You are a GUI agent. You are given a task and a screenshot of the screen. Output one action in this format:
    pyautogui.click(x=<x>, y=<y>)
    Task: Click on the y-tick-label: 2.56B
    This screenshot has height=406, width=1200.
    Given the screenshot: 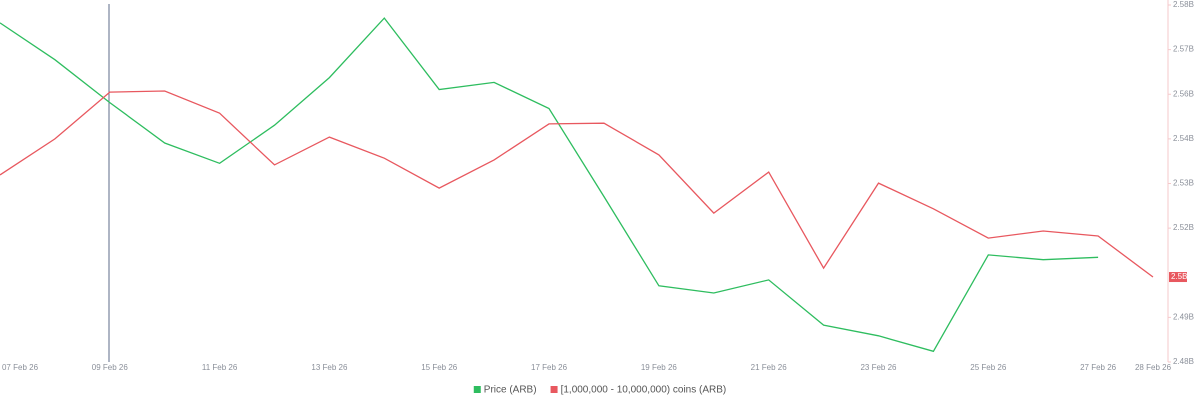 What is the action you would take?
    pyautogui.click(x=1183, y=93)
    